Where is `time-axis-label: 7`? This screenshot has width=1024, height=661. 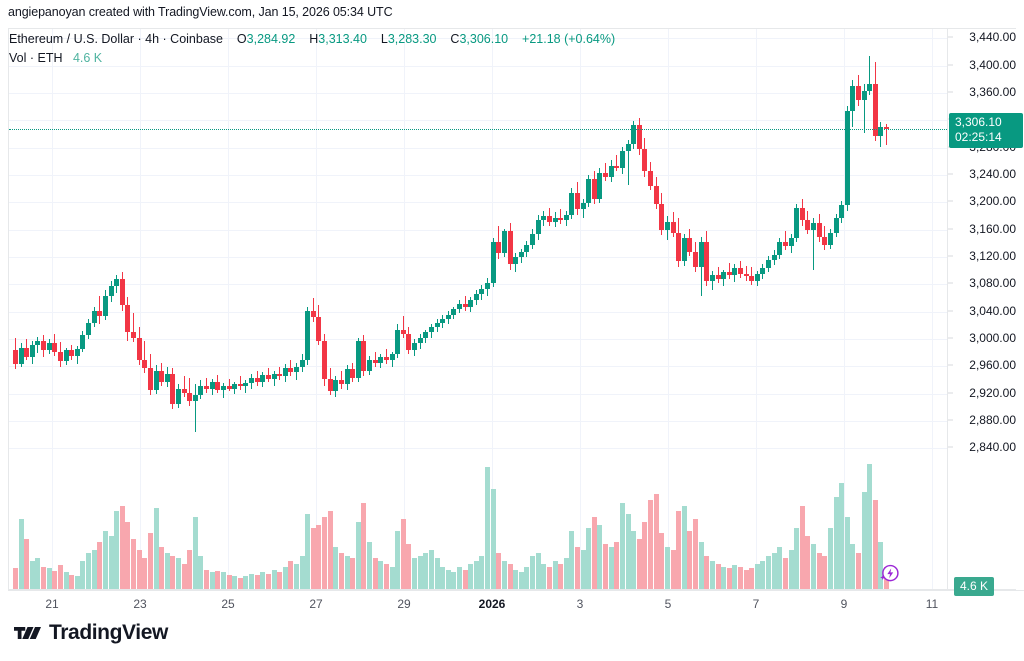
time-axis-label: 7 is located at coordinates (756, 604).